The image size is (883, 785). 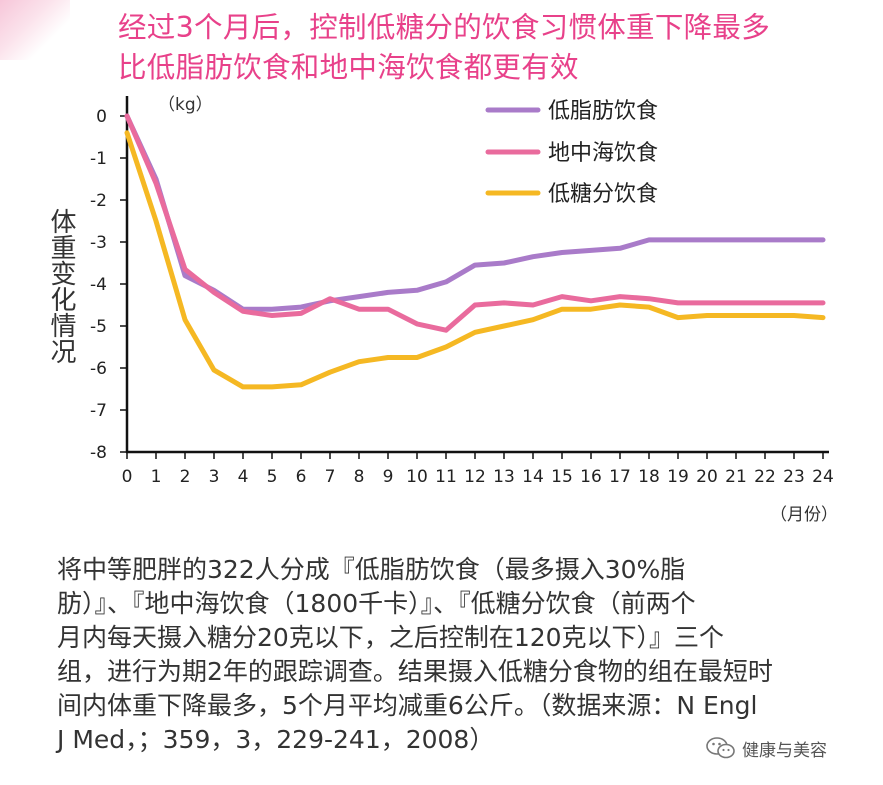 What do you see at coordinates (371, 569) in the screenshot?
I see `description-line-1: 将中等肥胖的322人分成『低脂肪饮食（最多摄入30%脂` at bounding box center [371, 569].